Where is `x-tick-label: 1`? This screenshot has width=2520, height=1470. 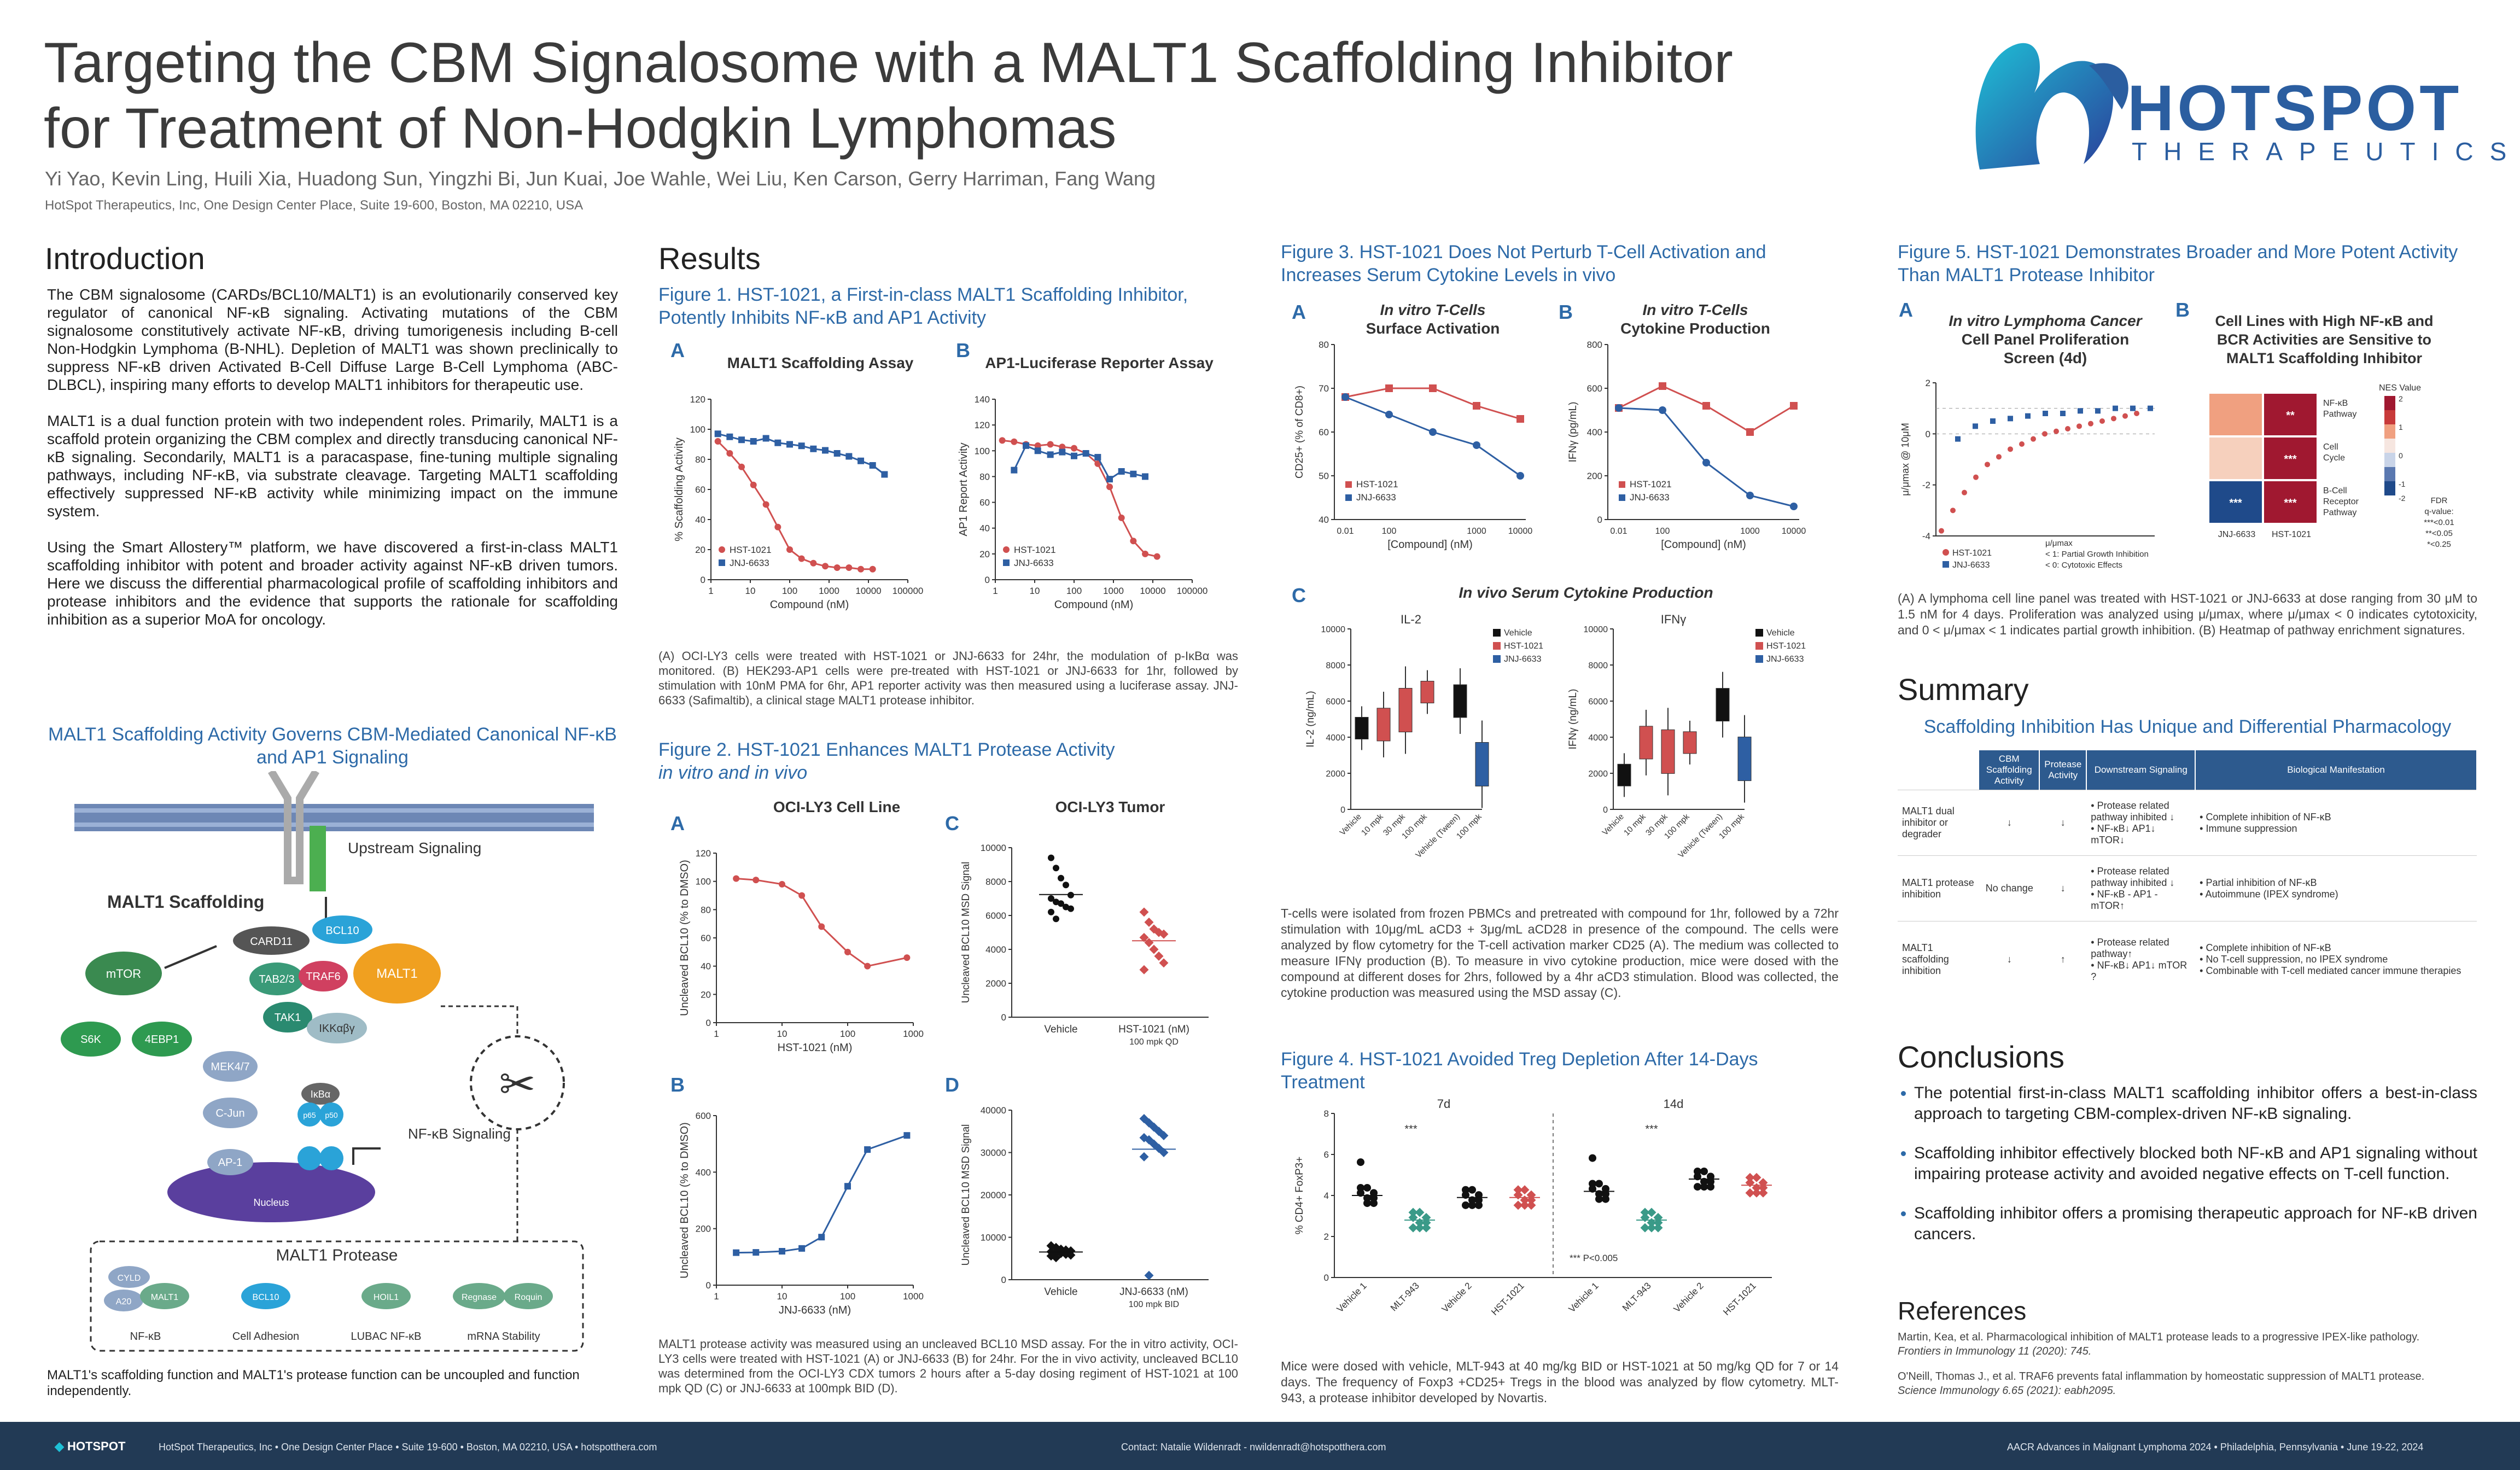
x-tick-label: 1 is located at coordinates (995, 591).